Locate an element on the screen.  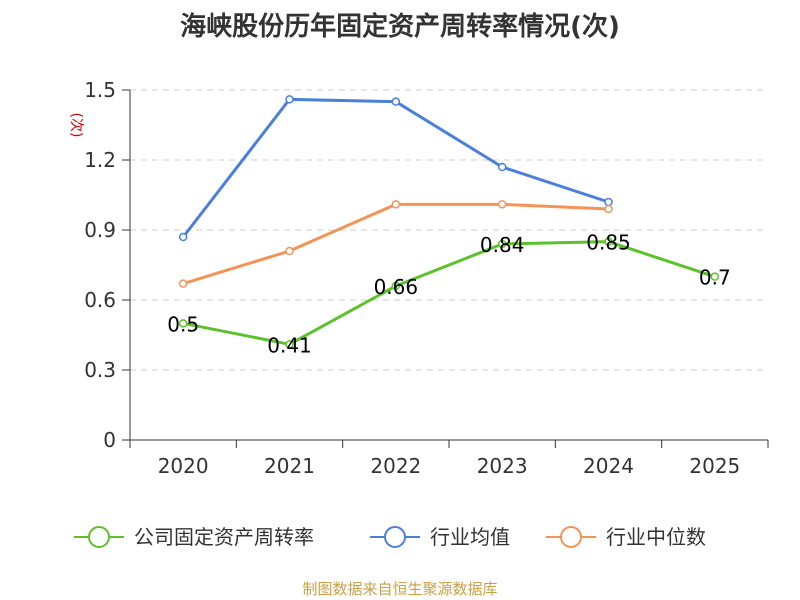
data-label: 0.85 is located at coordinates (608, 243).